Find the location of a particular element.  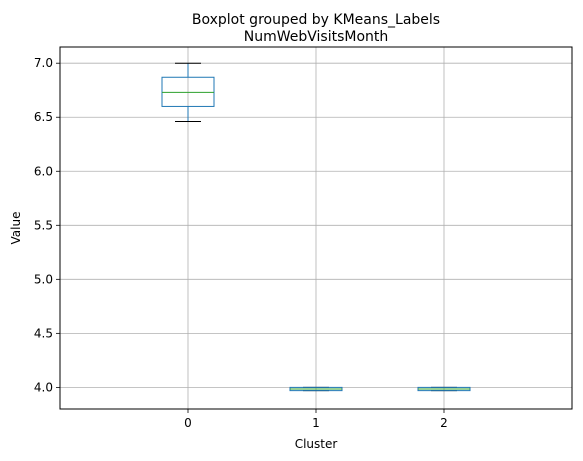

y-tick-label: 7.0 is located at coordinates (43, 63).